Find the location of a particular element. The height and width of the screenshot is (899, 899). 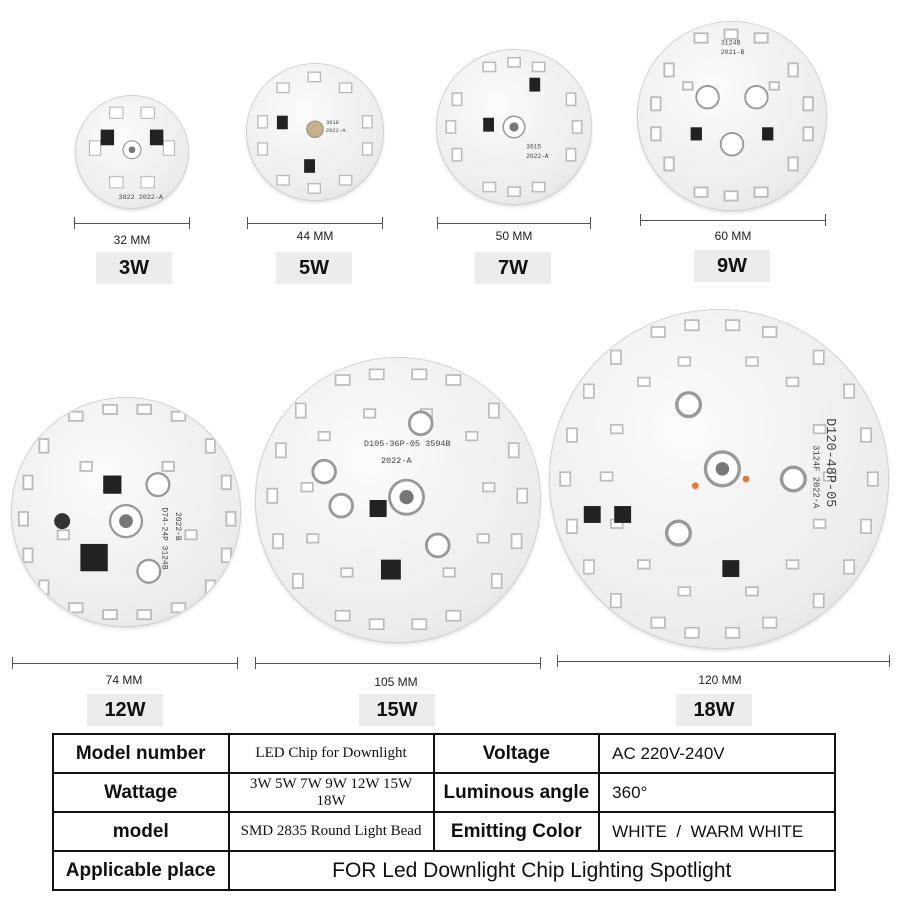

led-board-3w-art: 3822 2022-A is located at coordinates (132, 154).